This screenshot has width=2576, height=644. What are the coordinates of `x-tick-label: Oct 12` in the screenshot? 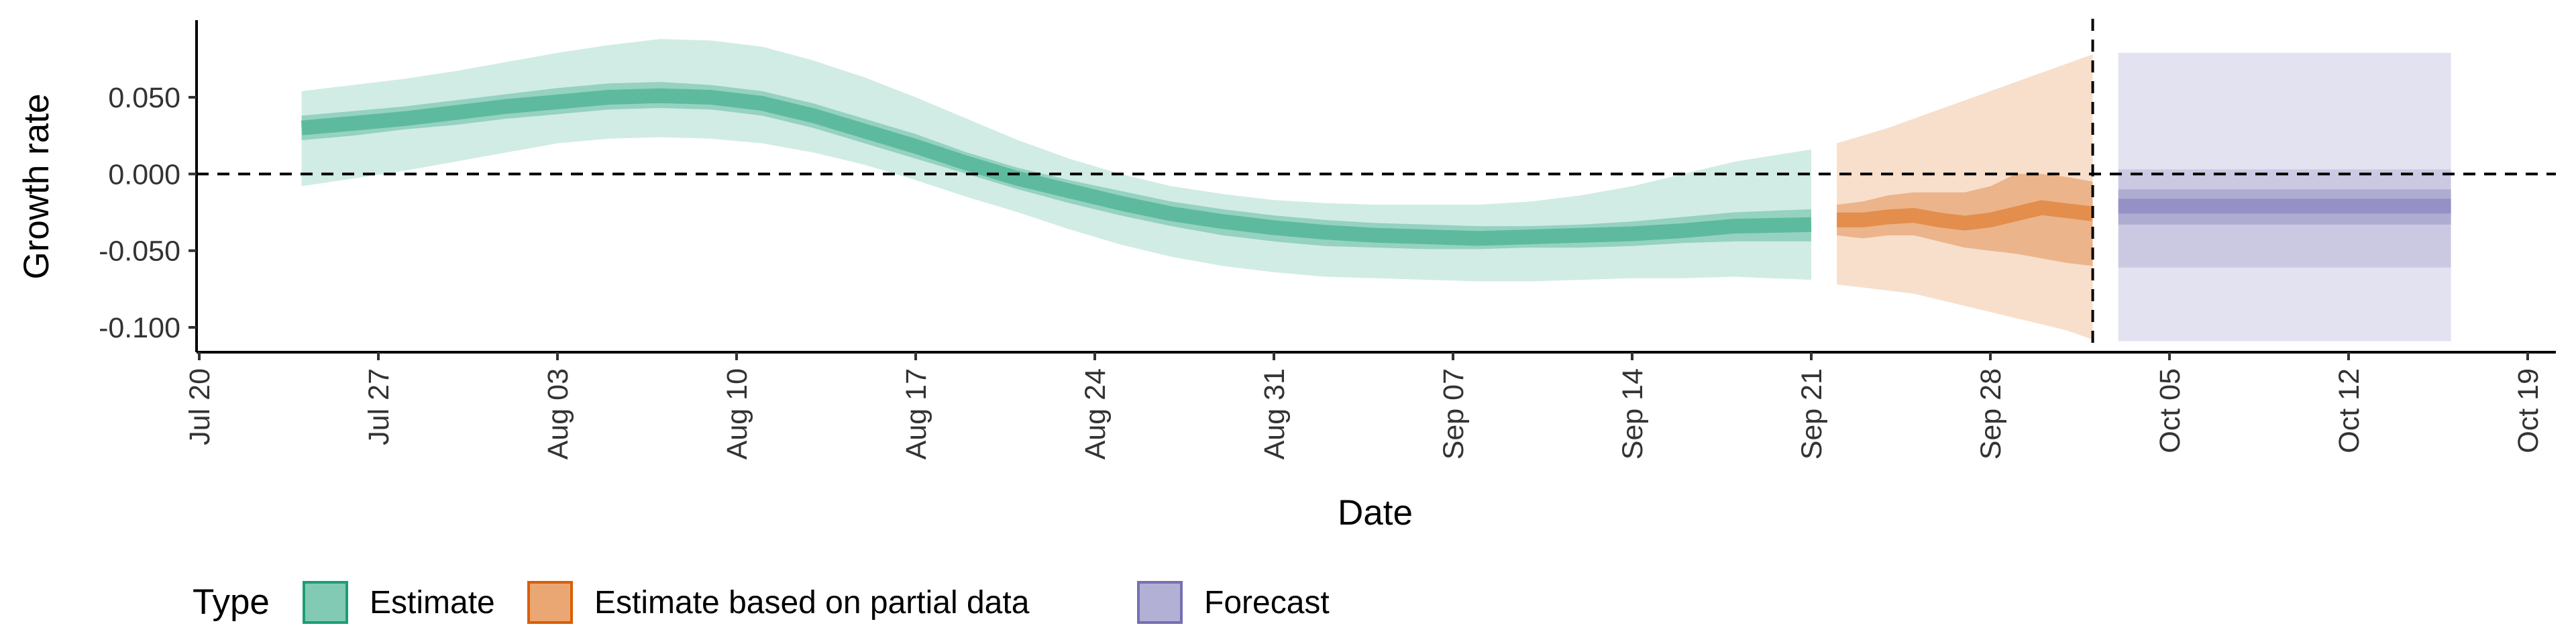 It's located at (2349, 410).